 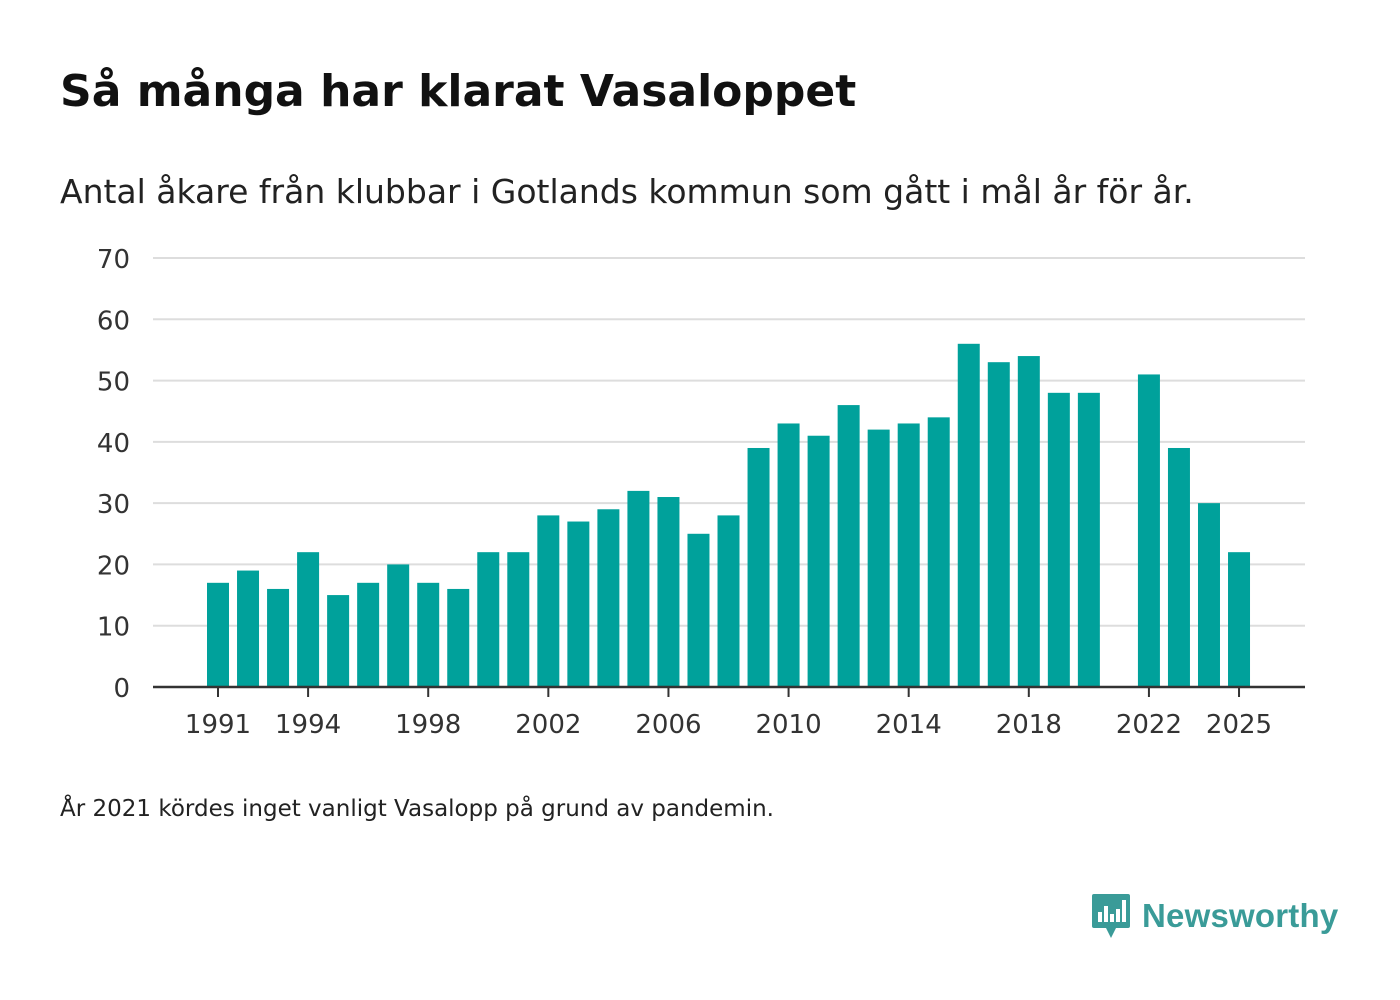 I want to click on bar-2001, so click(x=518, y=619).